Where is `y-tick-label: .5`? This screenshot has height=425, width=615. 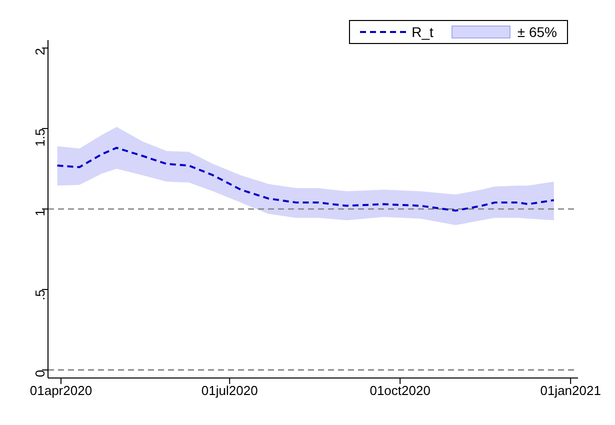
y-tick-label: .5 is located at coordinates (40, 294).